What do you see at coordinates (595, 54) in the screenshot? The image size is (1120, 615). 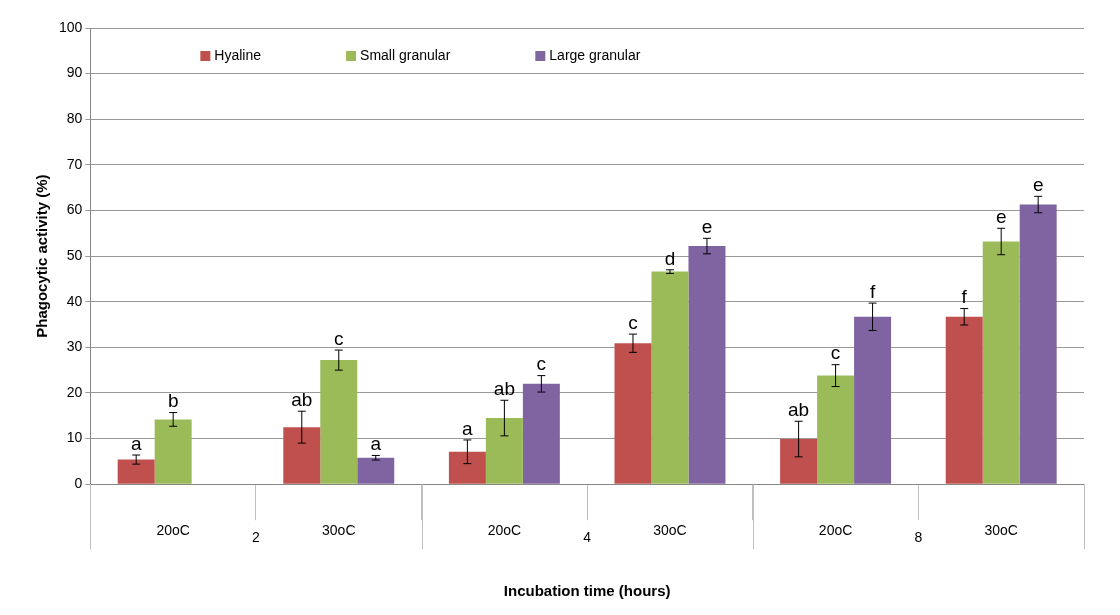 I see `legend-label: Large granular` at bounding box center [595, 54].